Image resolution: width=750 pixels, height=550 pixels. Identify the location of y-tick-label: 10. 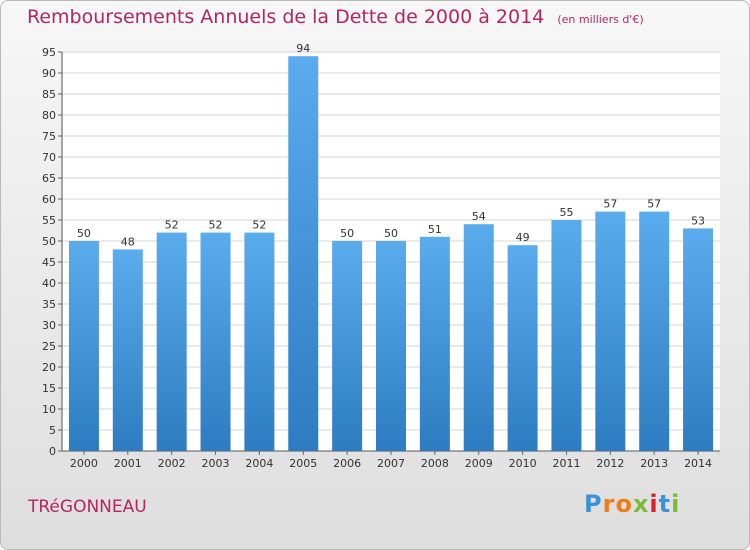
(49, 409).